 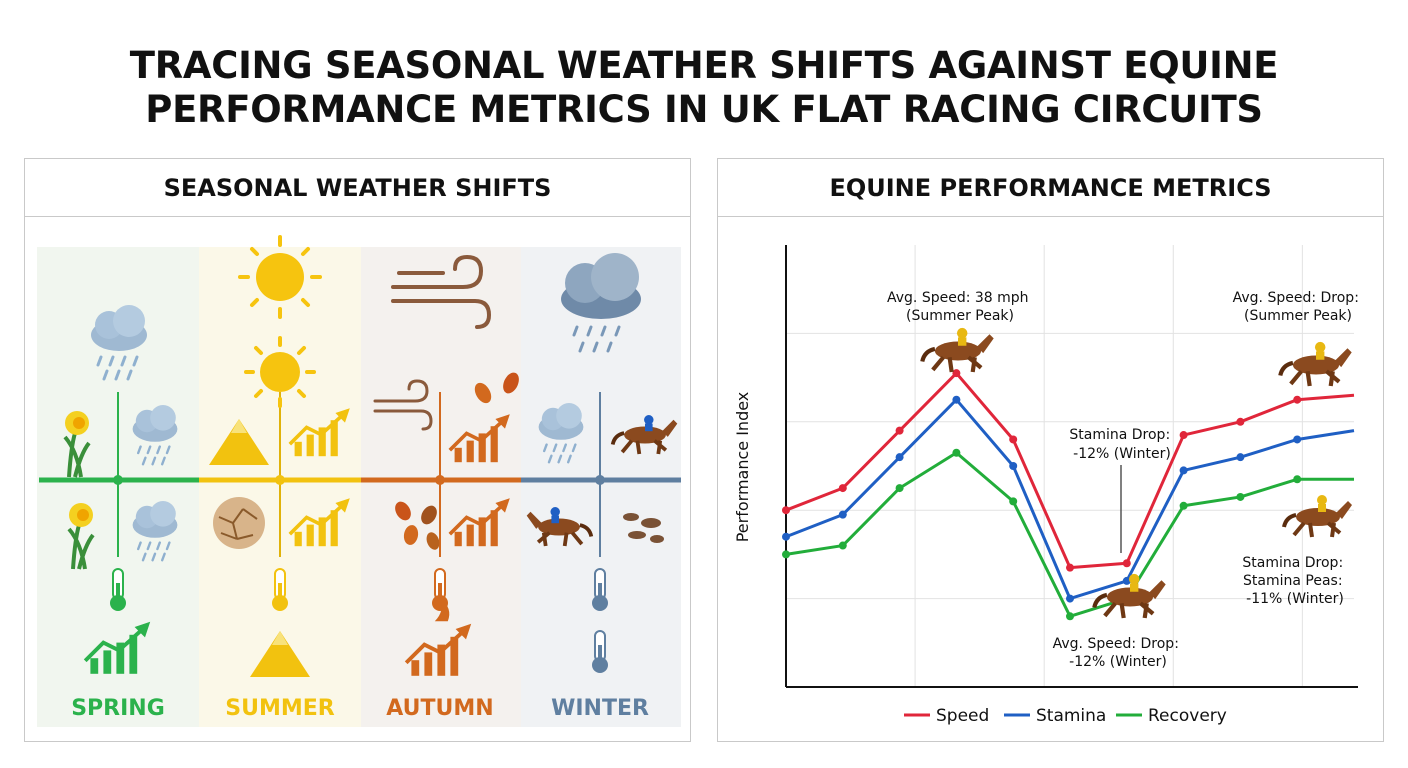 I want to click on speed-series, so click(x=1068, y=470).